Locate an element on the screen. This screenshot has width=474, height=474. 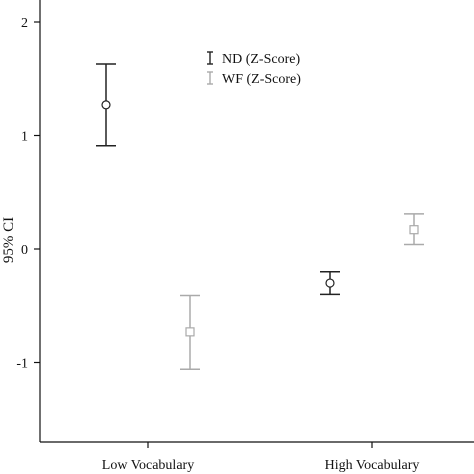
x-tick-label: Low Vocabulary is located at coordinates (148, 465).